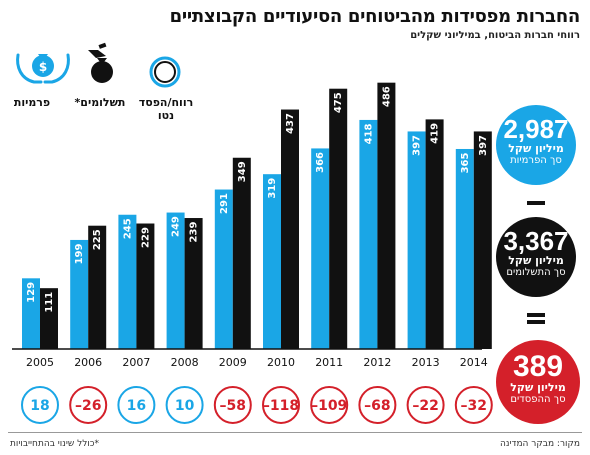  I want to click on net-value-label: –32, so click(474, 406).